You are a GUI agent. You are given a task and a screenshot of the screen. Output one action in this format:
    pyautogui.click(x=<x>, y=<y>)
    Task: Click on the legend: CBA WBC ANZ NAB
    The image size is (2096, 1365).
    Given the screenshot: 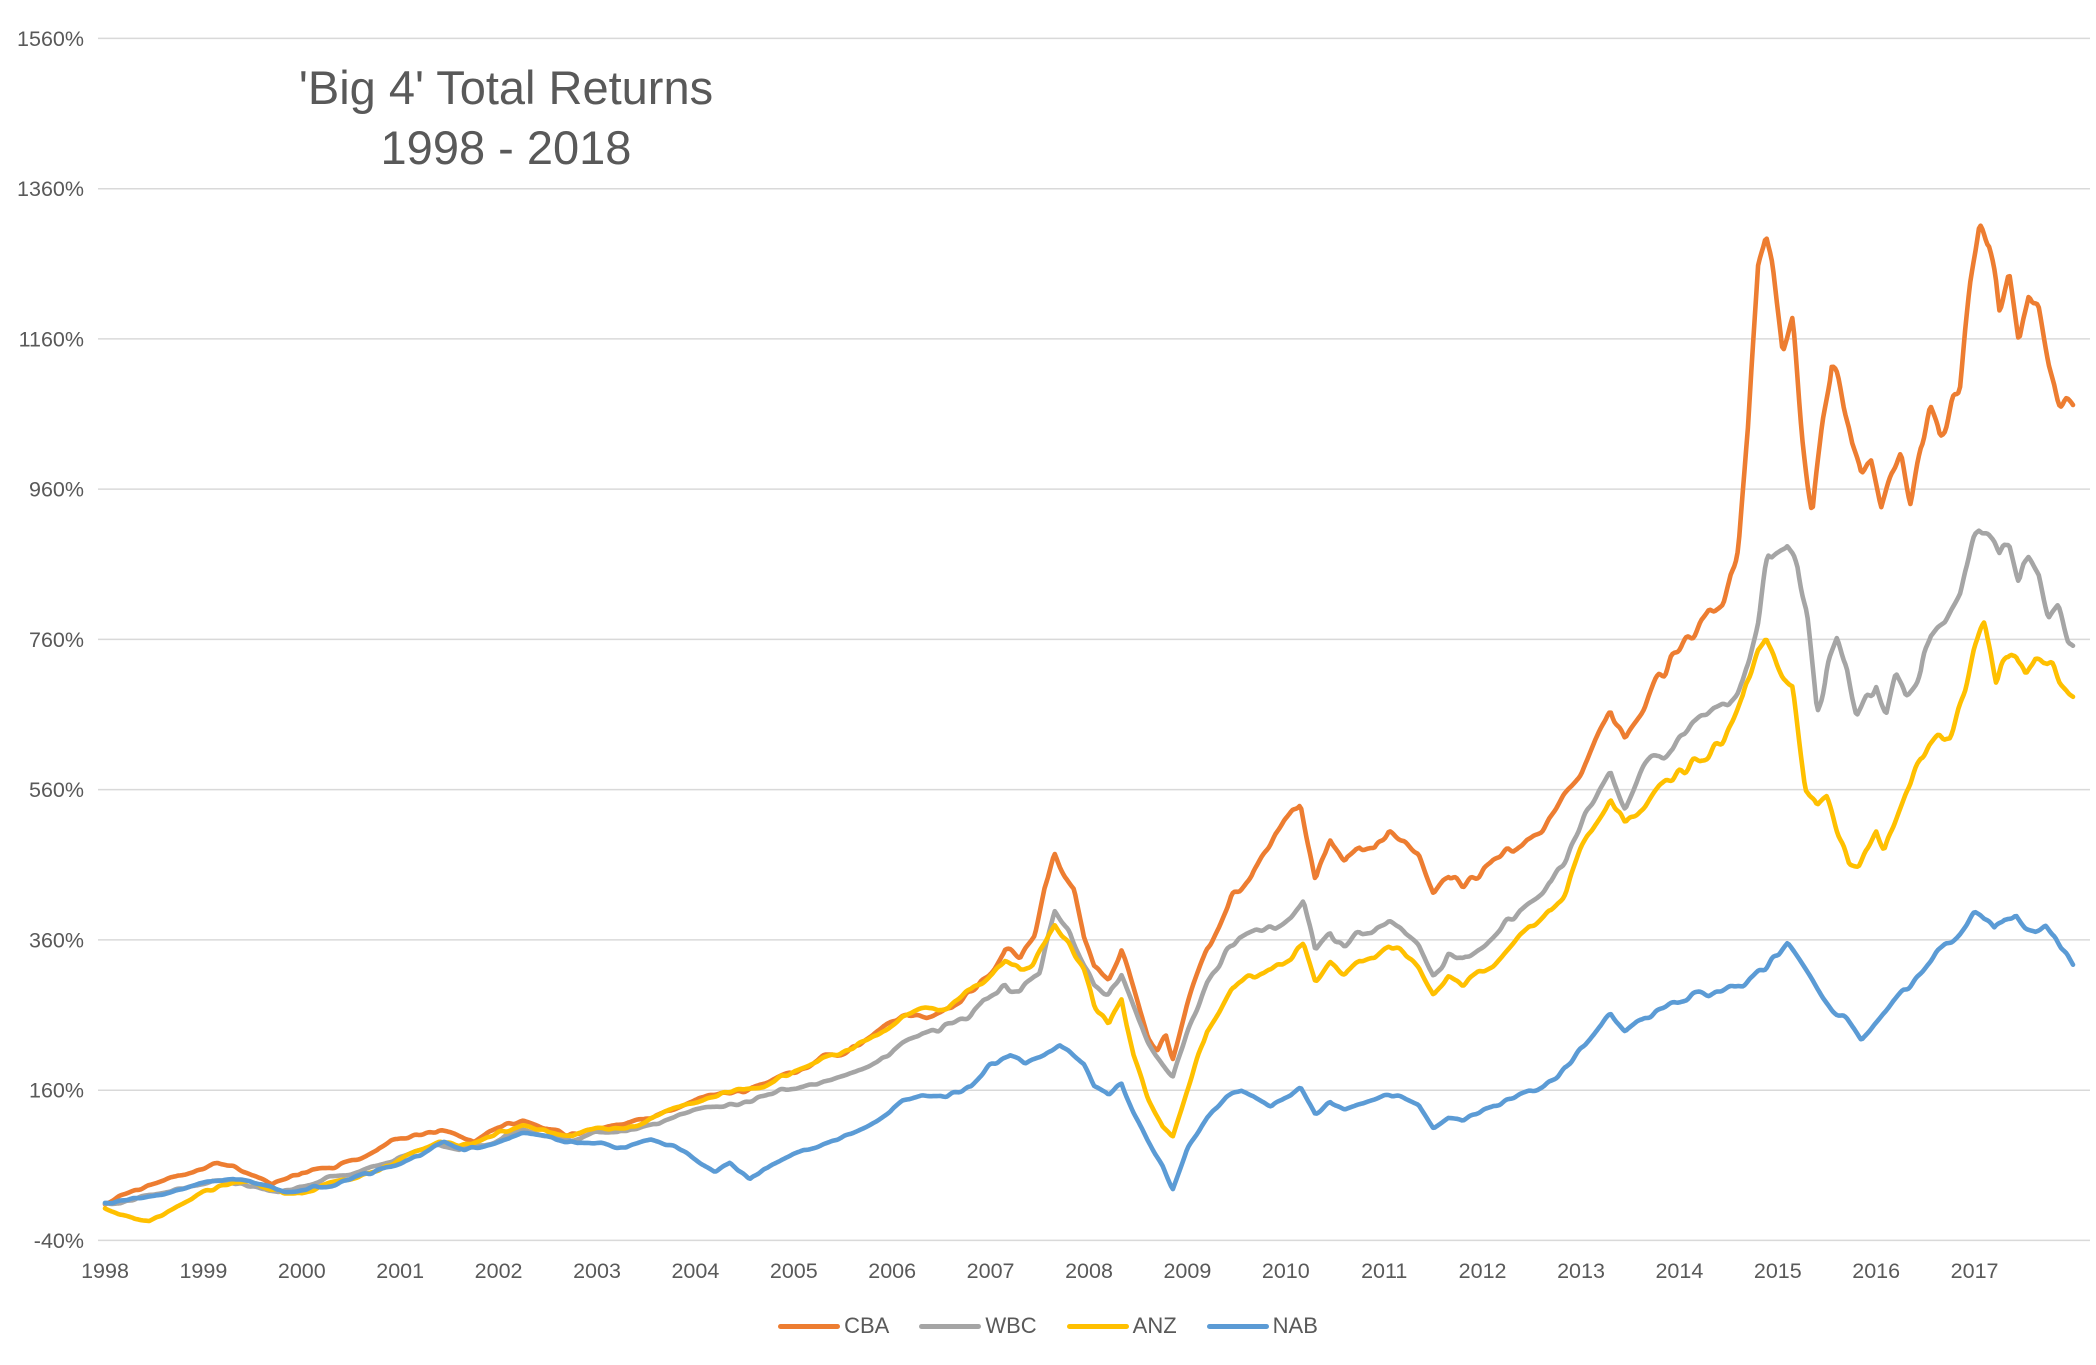 What is the action you would take?
    pyautogui.click(x=1048, y=1326)
    